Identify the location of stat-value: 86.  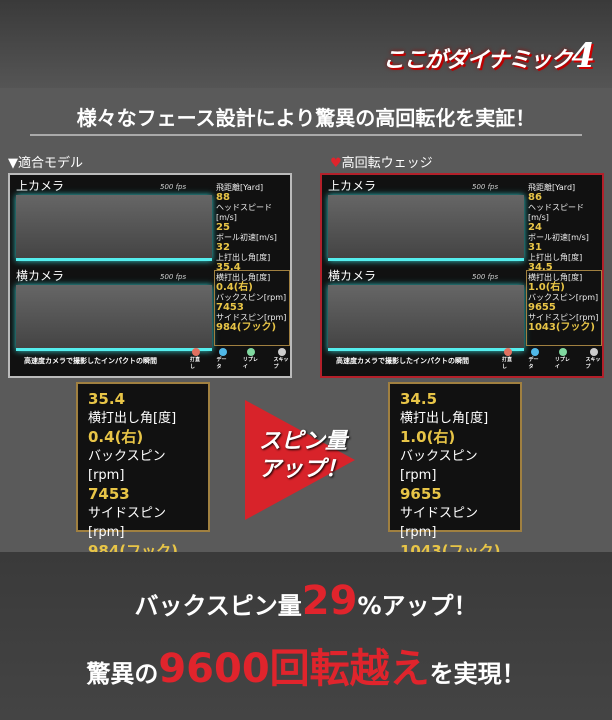
(535, 197).